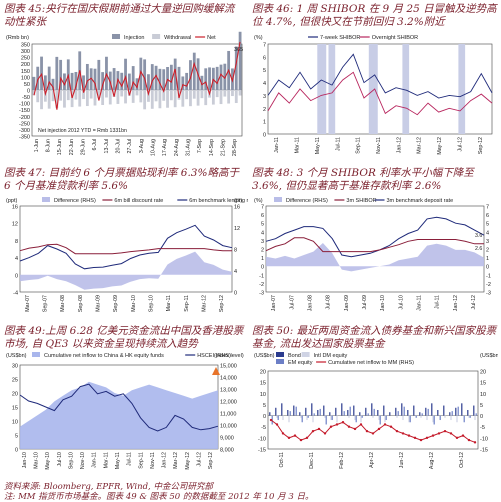  I want to click on c47-xtick-label: Mar-09, so click(99, 303).